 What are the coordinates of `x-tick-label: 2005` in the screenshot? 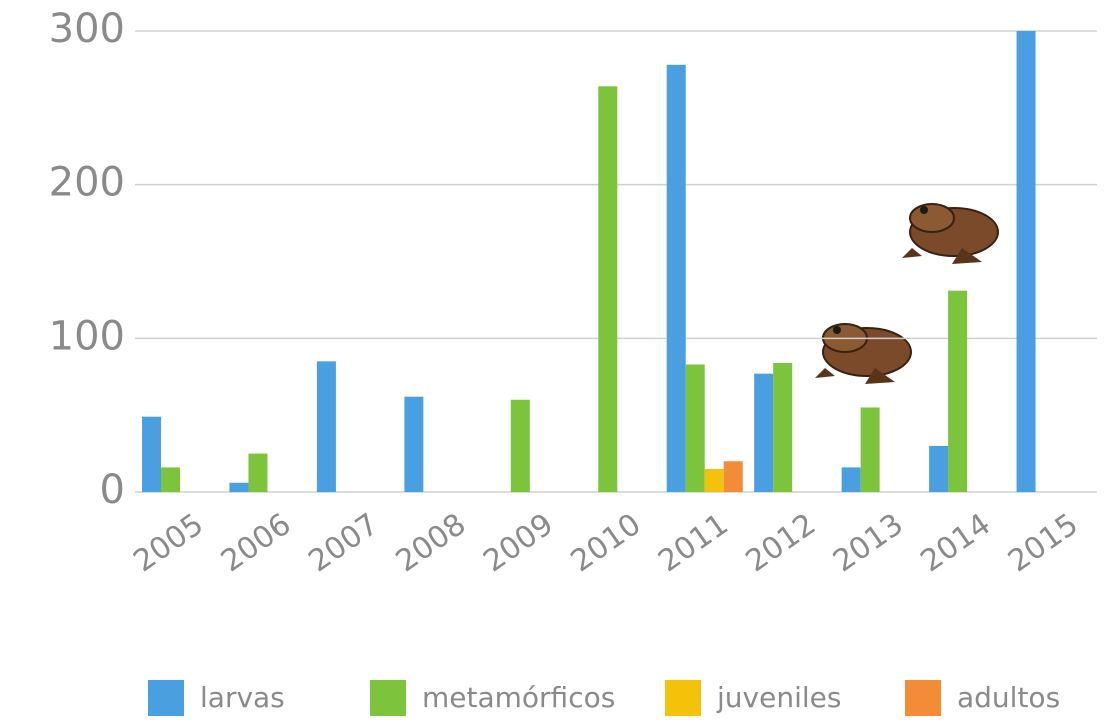 It's located at (168, 543).